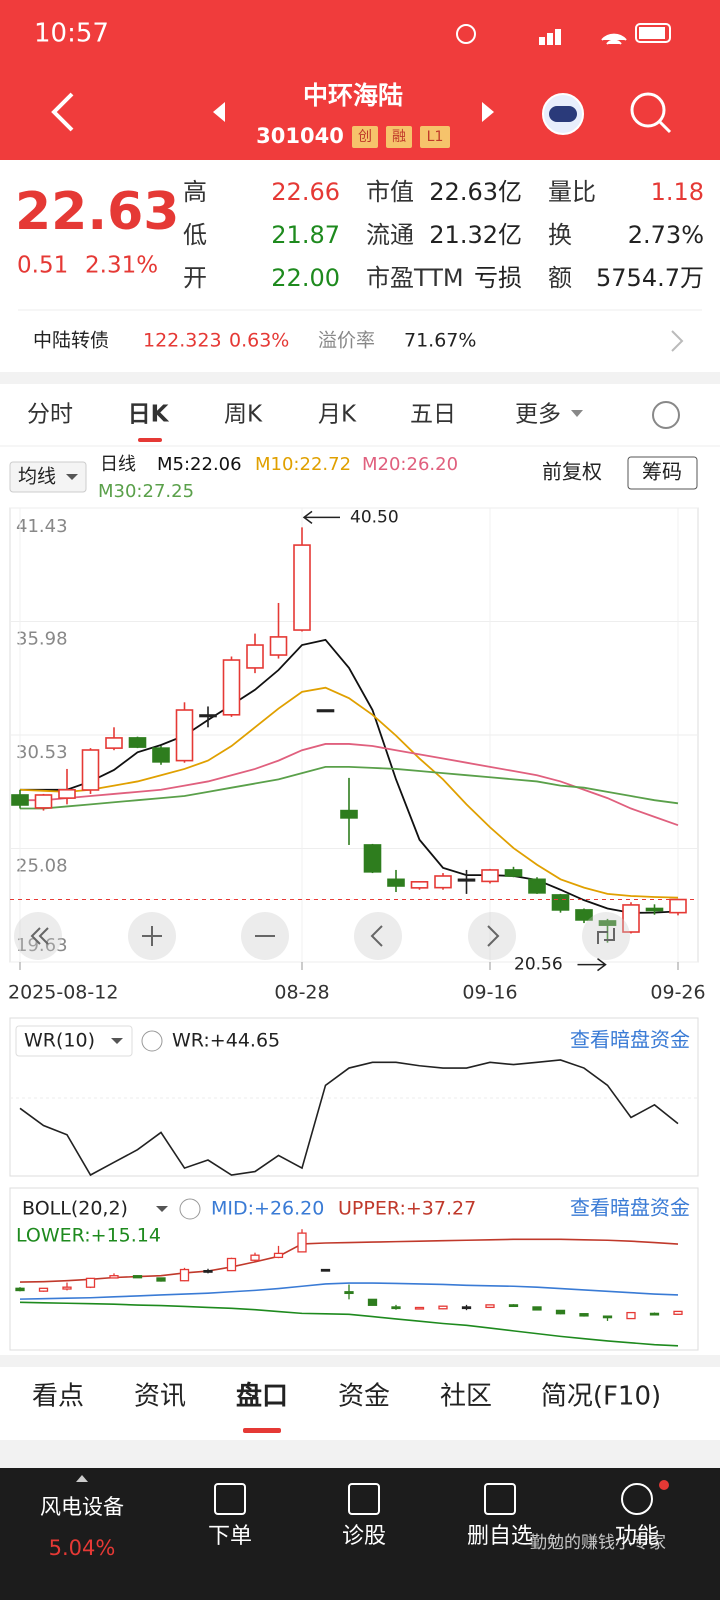  I want to click on stock-tag, so click(365, 137).